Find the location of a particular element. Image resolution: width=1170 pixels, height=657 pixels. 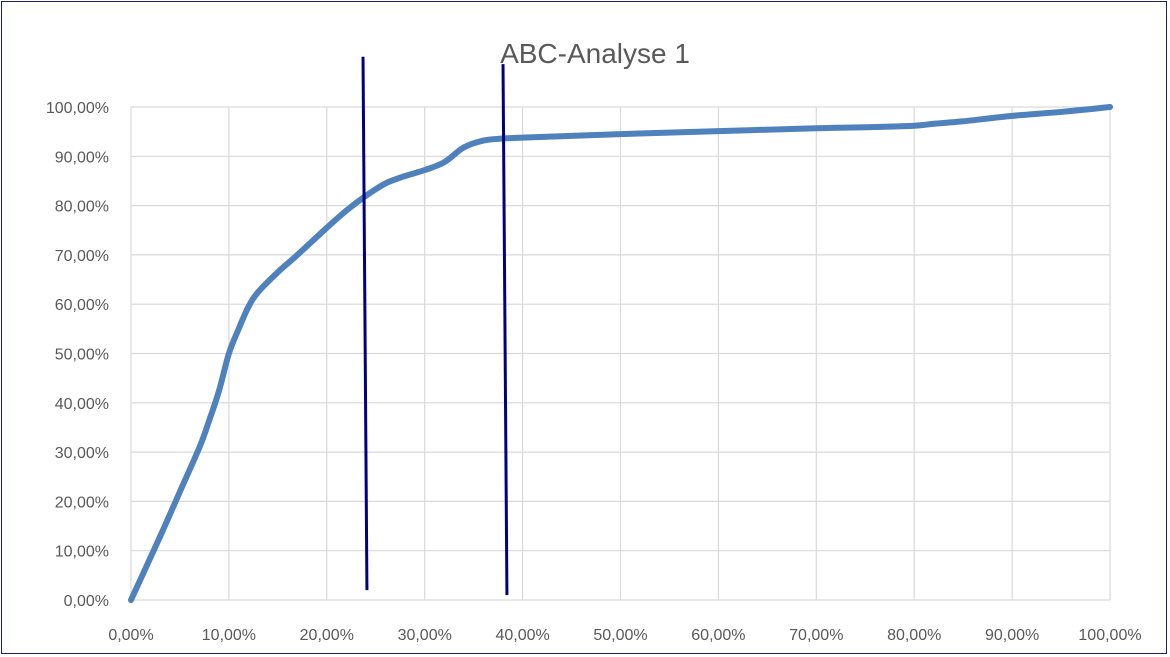

x-tick-label: 20,00% is located at coordinates (327, 635).